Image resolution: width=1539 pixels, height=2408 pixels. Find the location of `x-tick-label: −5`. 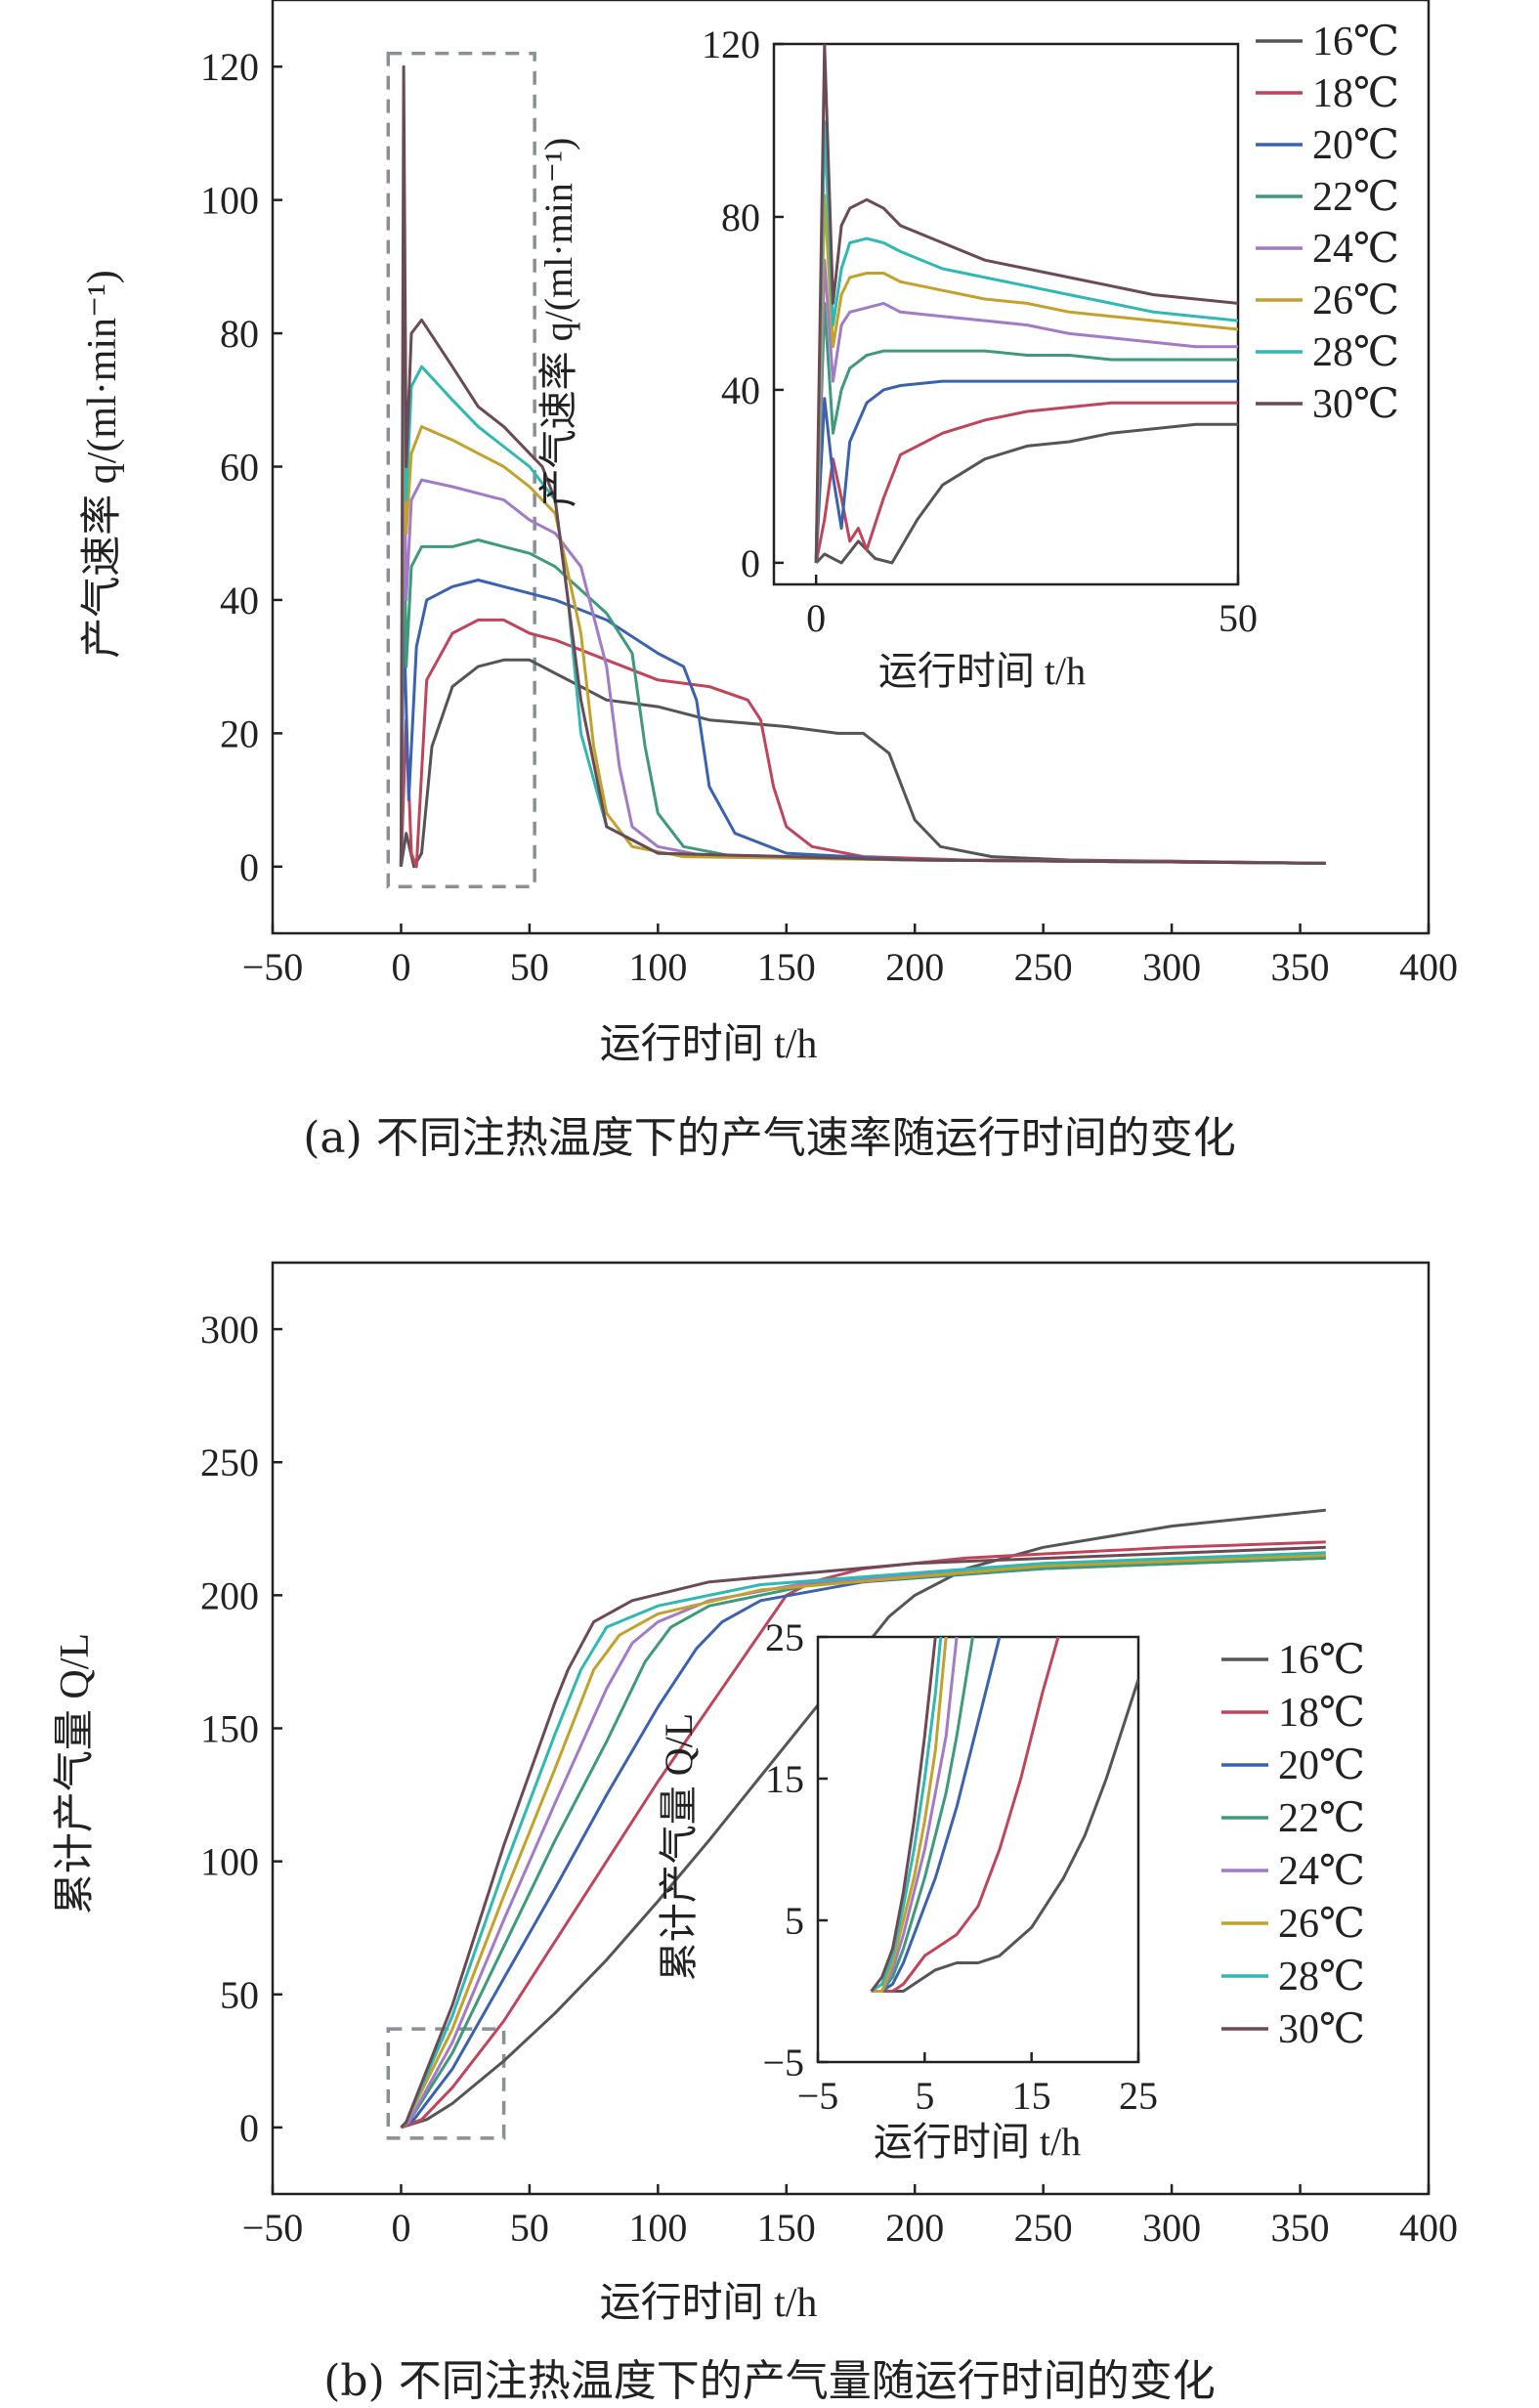

x-tick-label: −5 is located at coordinates (818, 2096).